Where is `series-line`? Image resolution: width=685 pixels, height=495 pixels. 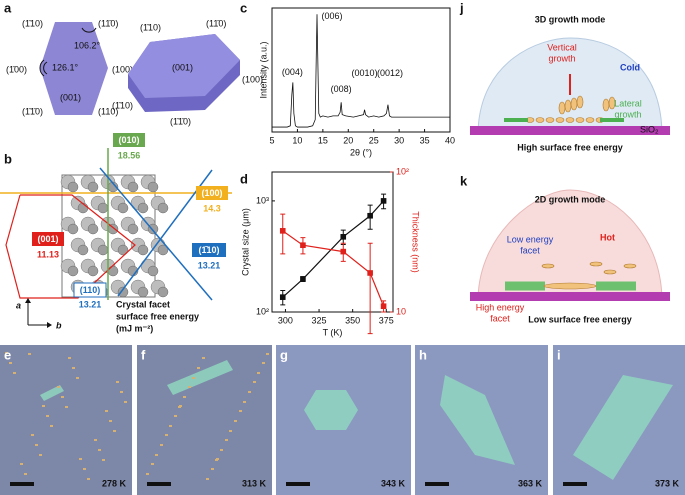
series-line is located at coordinates (361, 71).